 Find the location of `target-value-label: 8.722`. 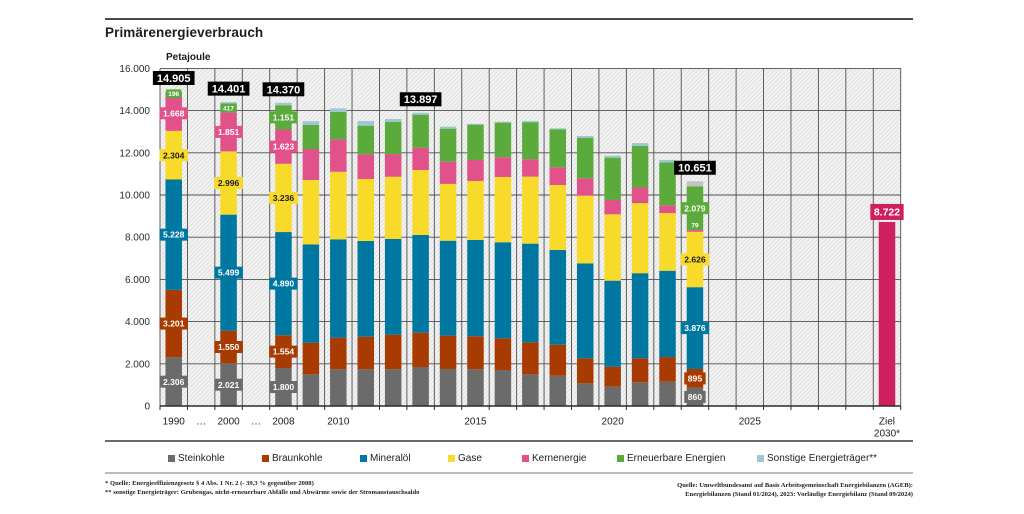

target-value-label: 8.722 is located at coordinates (887, 211).